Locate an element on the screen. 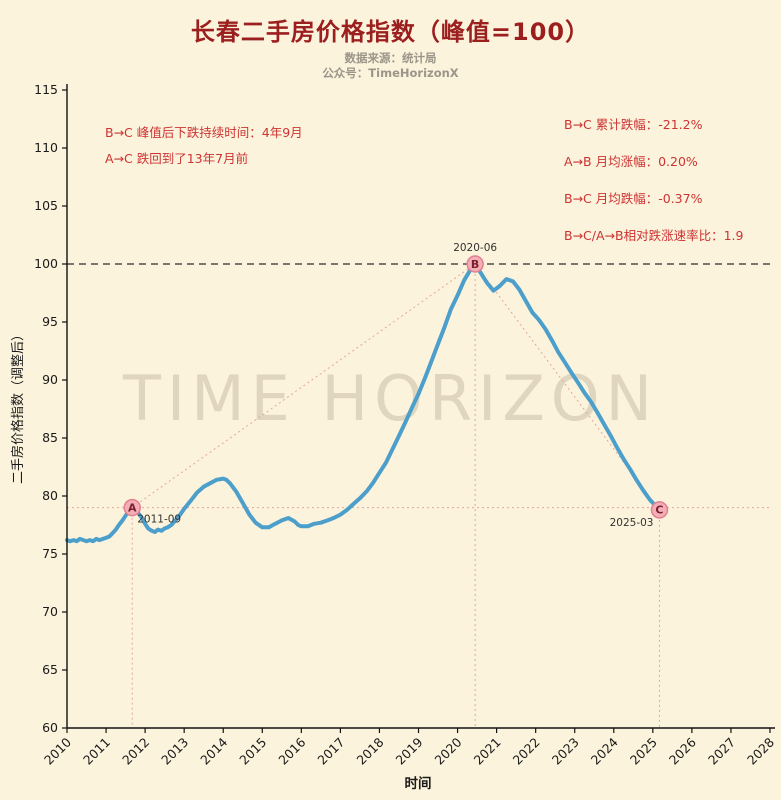  chart-title: 长春二手房价格指数（峰值=100） is located at coordinates (390, 32).